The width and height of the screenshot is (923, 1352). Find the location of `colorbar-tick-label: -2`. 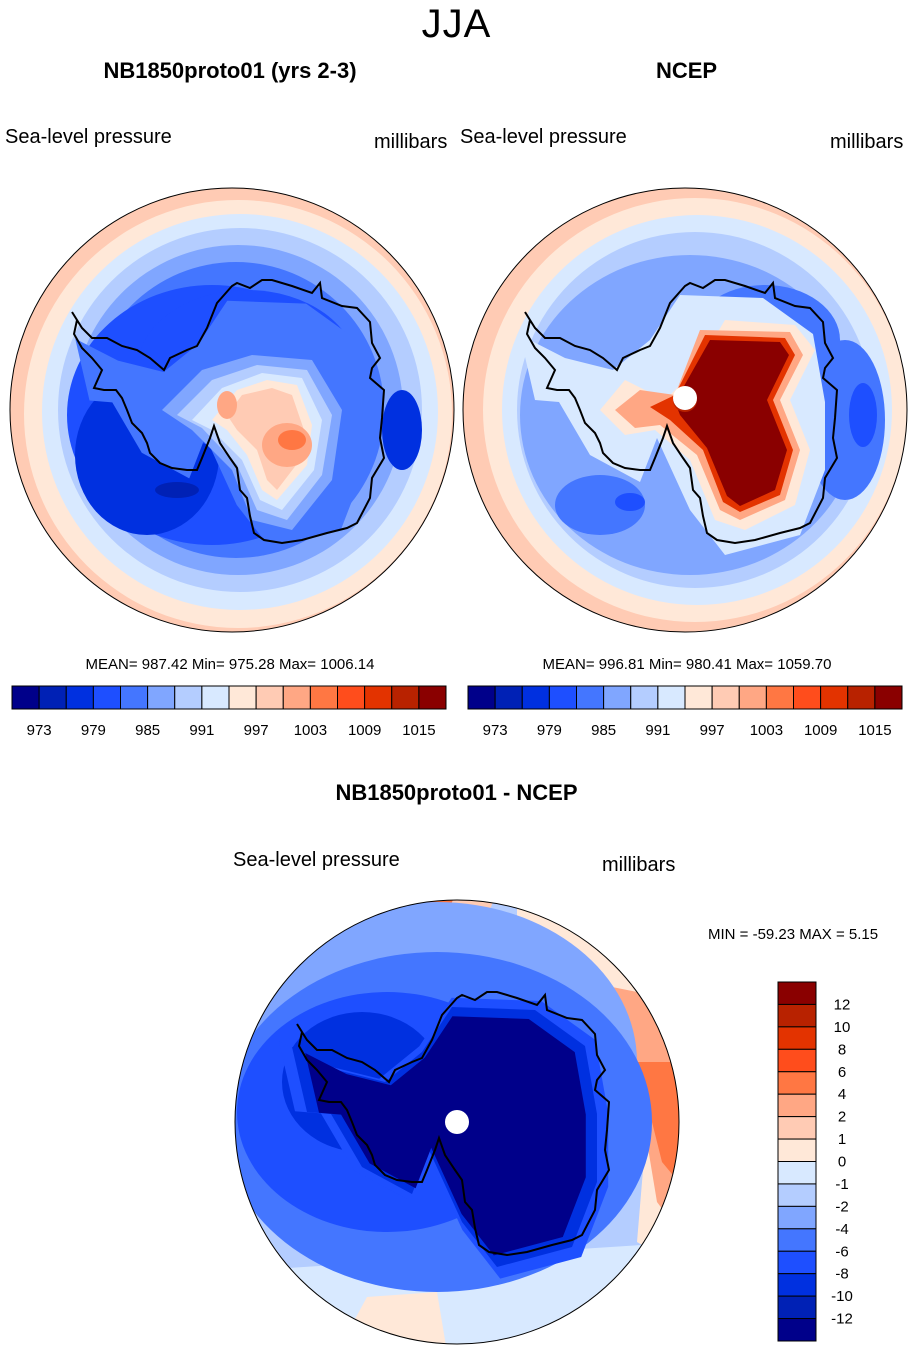

colorbar-tick-label: -2 is located at coordinates (841, 1206).